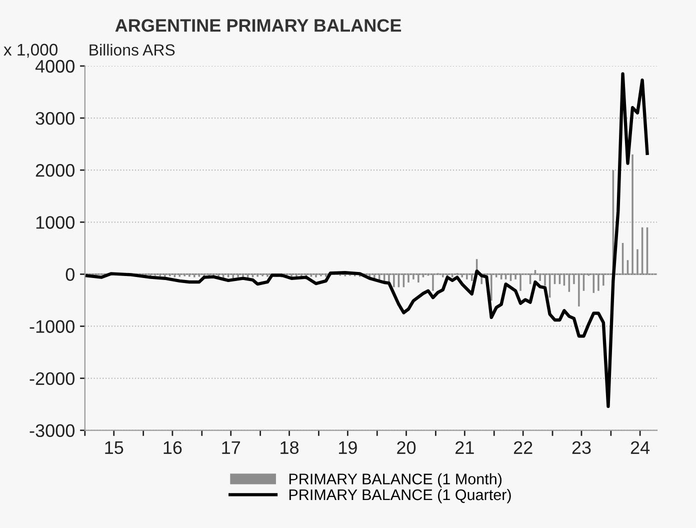 The height and width of the screenshot is (528, 696). What do you see at coordinates (55, 222) in the screenshot?
I see `y-tick-label: 1000` at bounding box center [55, 222].